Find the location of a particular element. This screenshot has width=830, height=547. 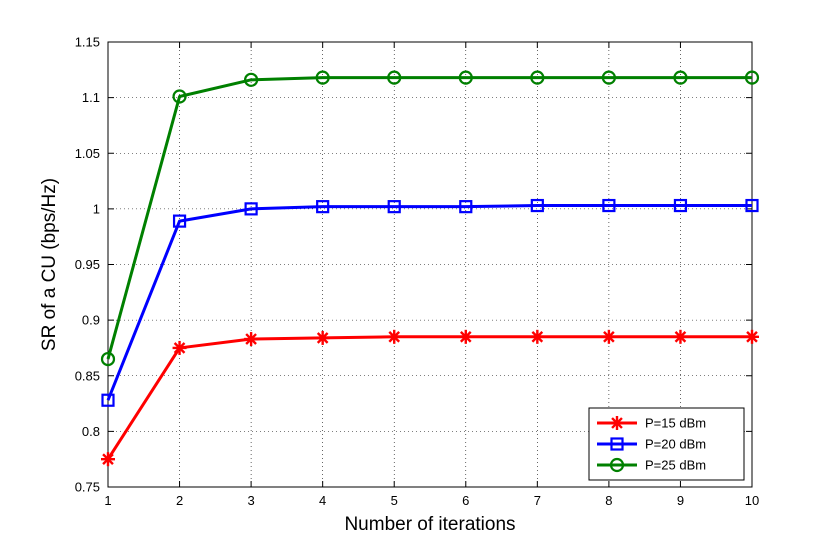

x-axis-label: Number of iterations is located at coordinates (429, 524).